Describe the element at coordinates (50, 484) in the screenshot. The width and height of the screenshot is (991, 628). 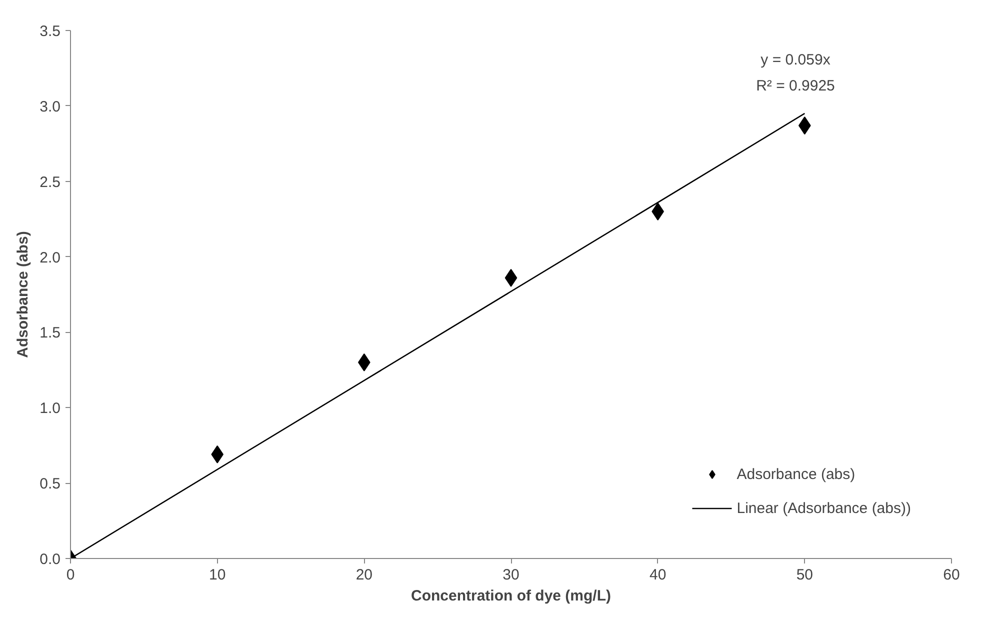
I see `y-tick-label: 0.5` at that location.